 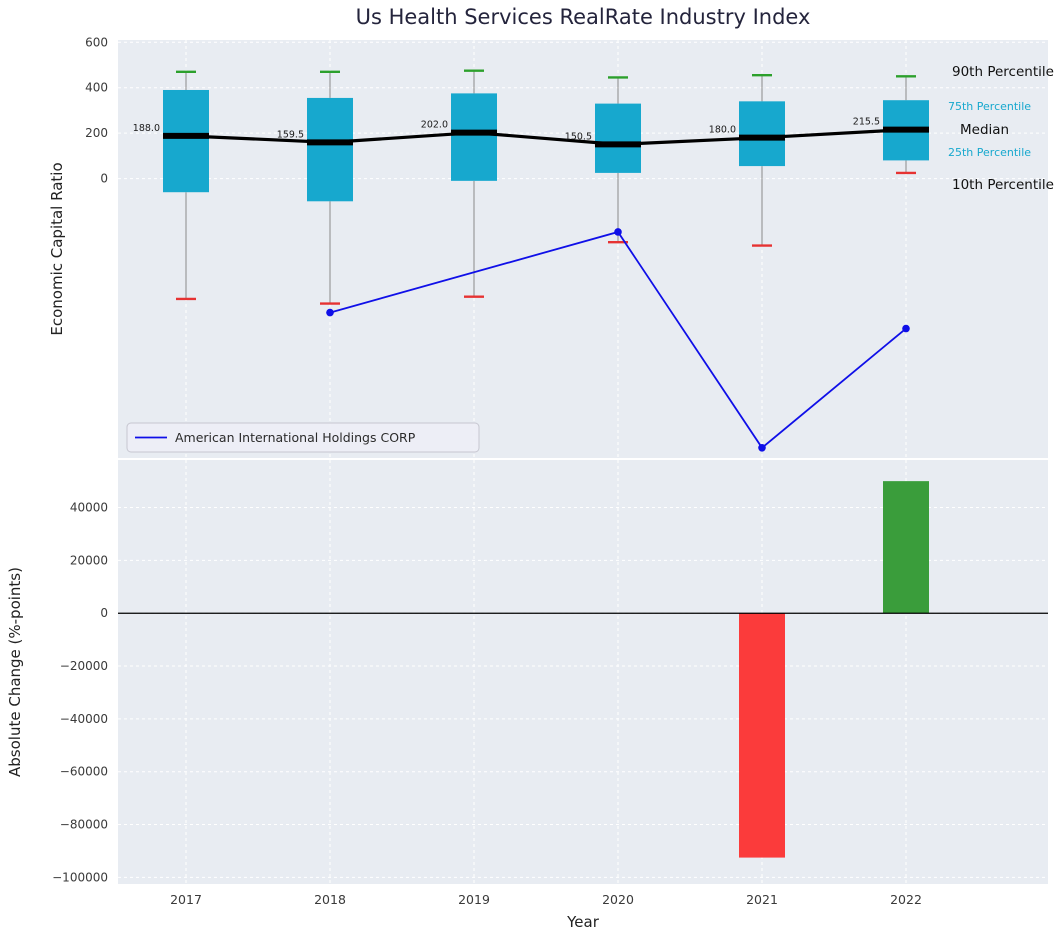 I want to click on median-value-label: 188.0, so click(x=146, y=128).